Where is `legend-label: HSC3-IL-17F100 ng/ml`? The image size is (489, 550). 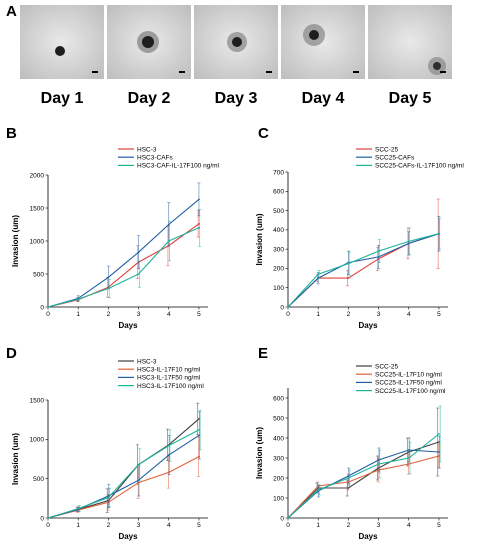
legend-label: HSC3-IL-17F100 ng/ml is located at coordinates (170, 386).